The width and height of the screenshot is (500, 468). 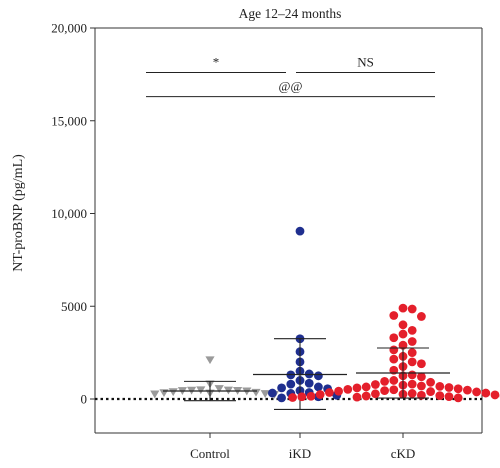 I want to click on y-tick-label: 10,000, so click(x=69, y=213).